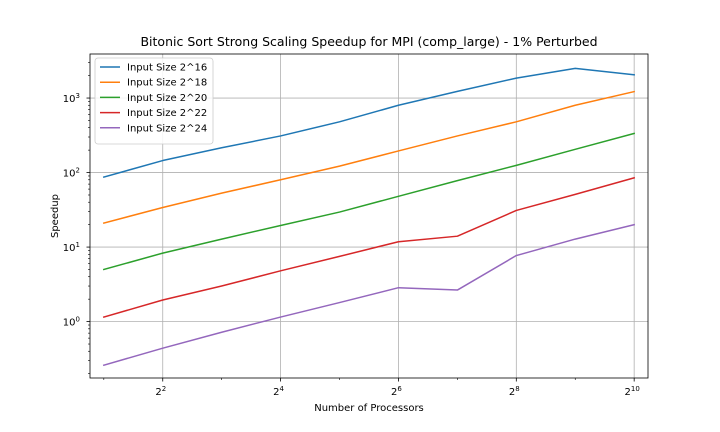 The height and width of the screenshot is (432, 720). What do you see at coordinates (71, 173) in the screenshot?
I see `y-tick-label: 102` at bounding box center [71, 173].